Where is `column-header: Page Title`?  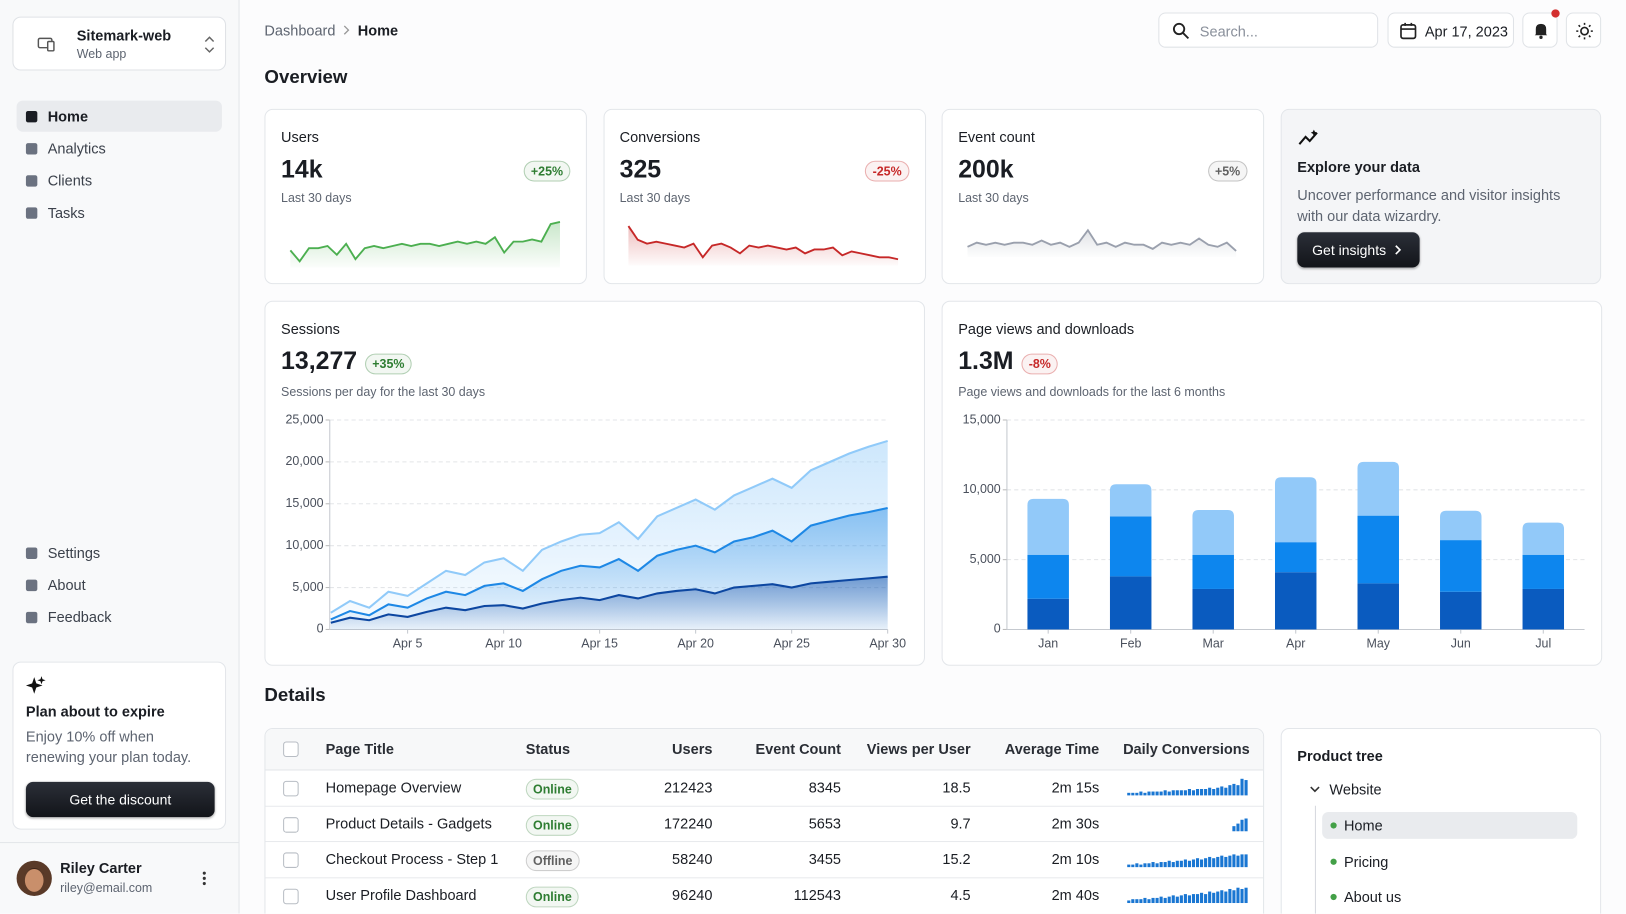
column-header: Page Title is located at coordinates (359, 749).